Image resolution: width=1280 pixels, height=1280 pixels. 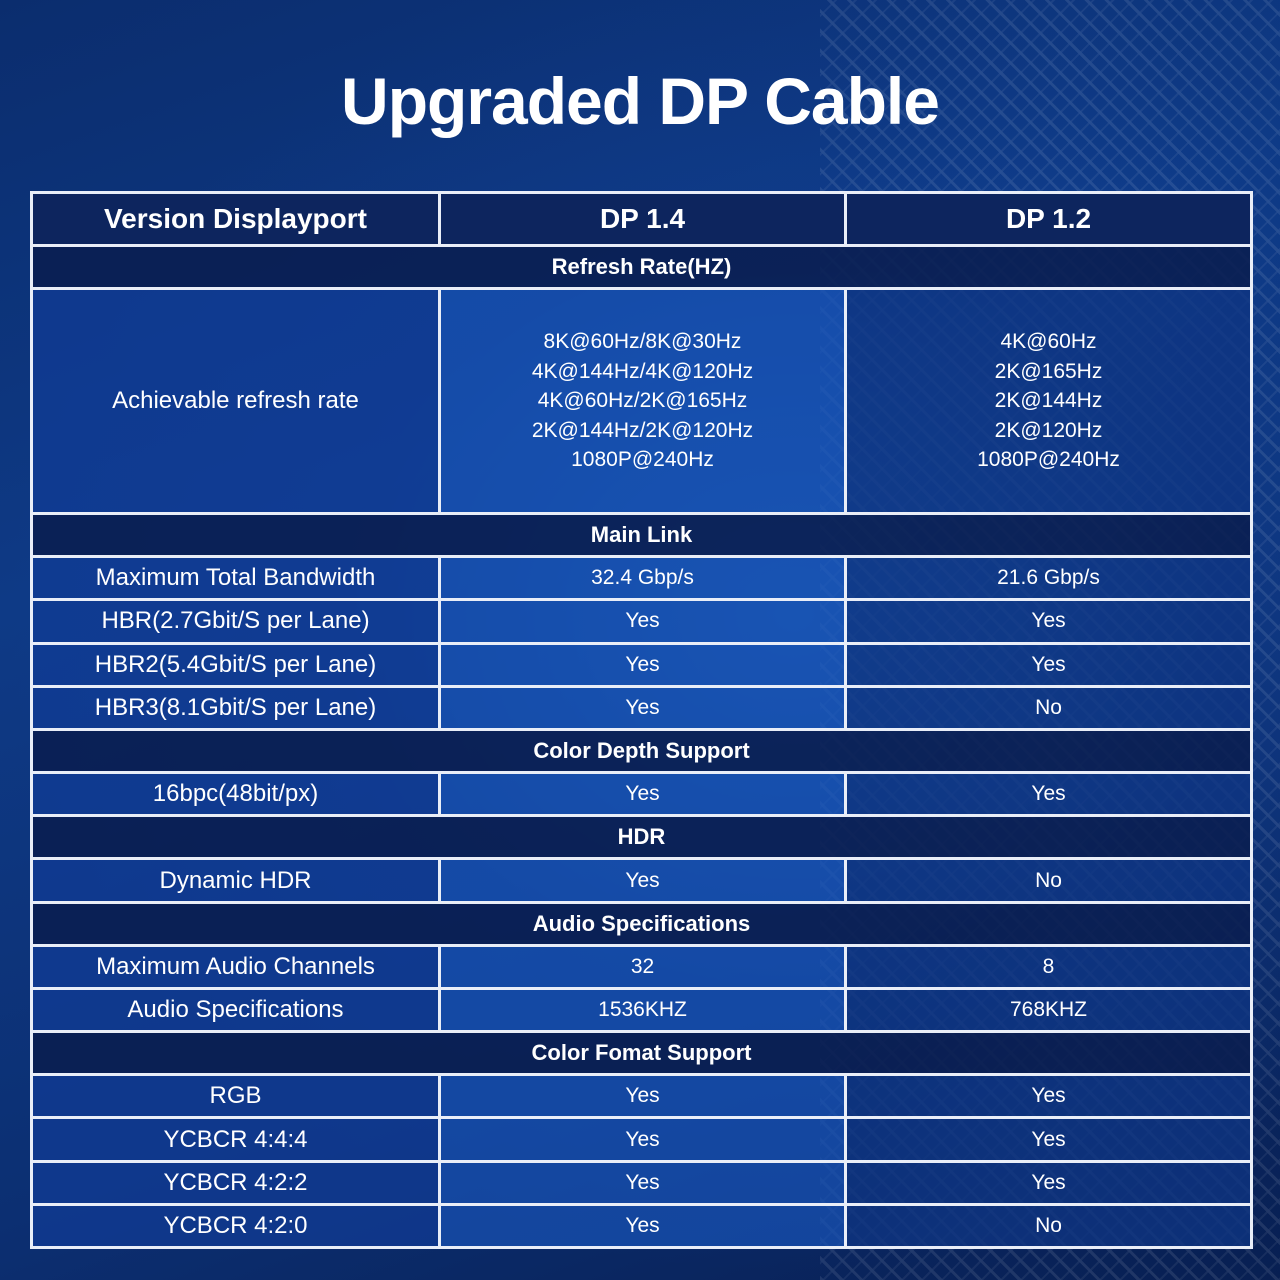 I want to click on section-title: Audio Specifications, so click(x=641, y=923).